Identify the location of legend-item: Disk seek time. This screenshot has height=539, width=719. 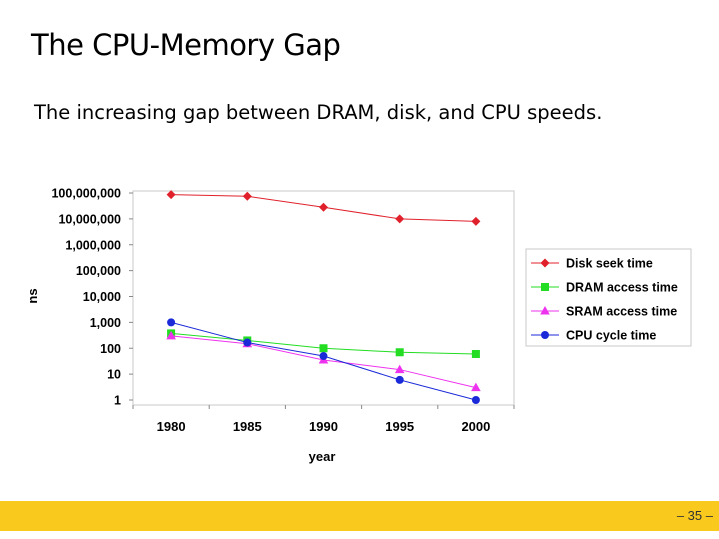
(592, 264).